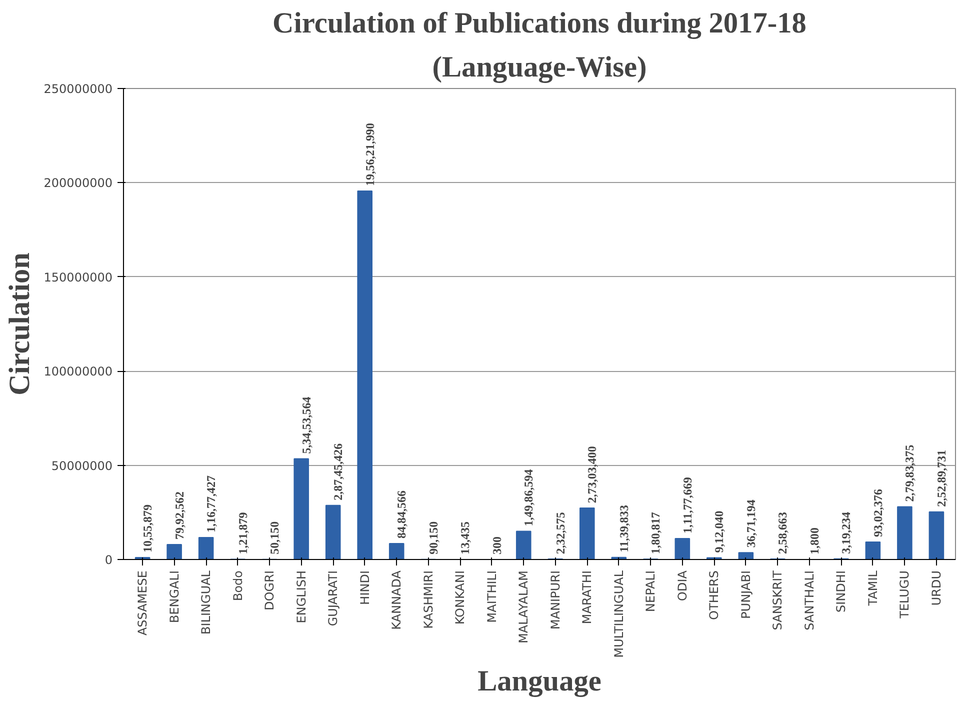 Image resolution: width=979 pixels, height=719 pixels. I want to click on data-label: 93,02,376, so click(877, 512).